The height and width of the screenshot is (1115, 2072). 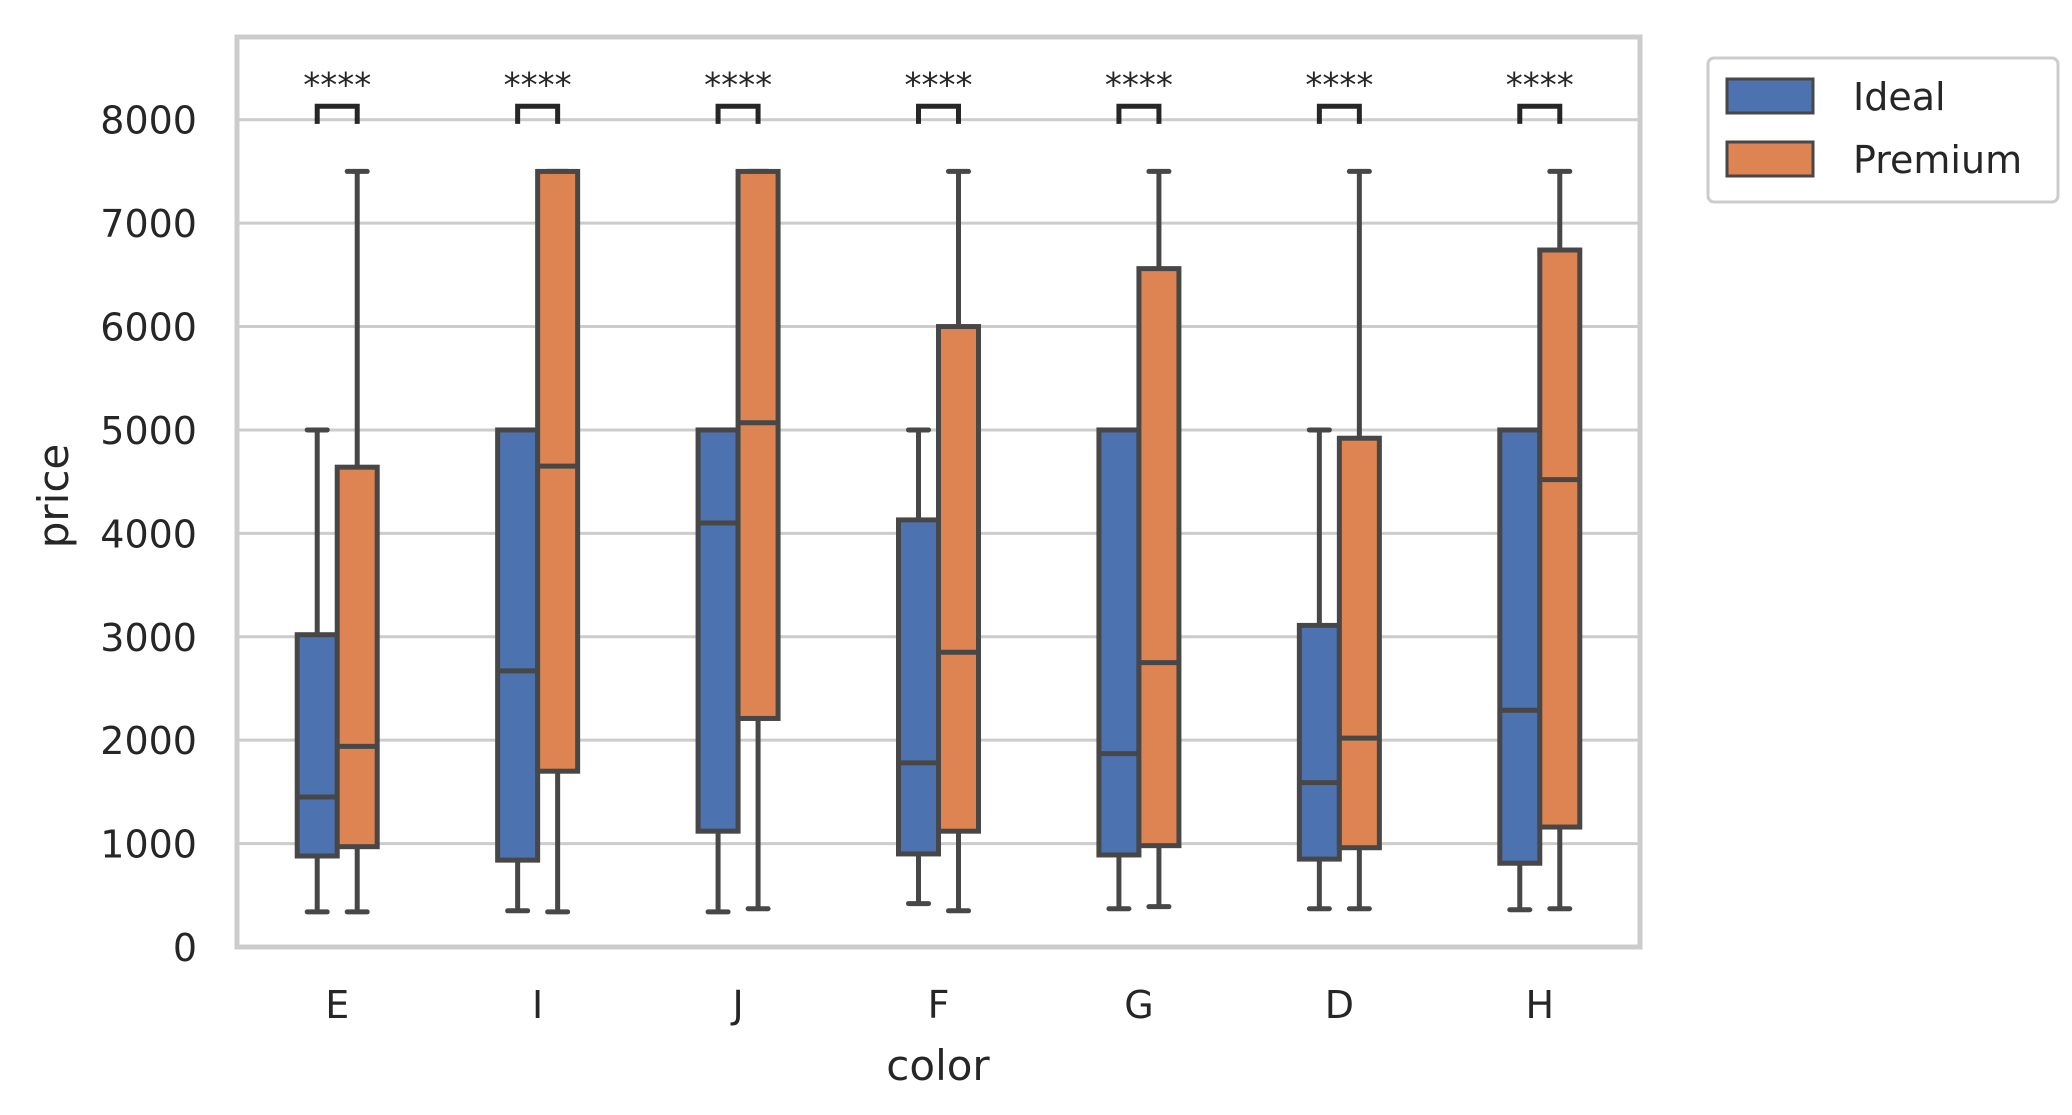 I want to click on y-tick-label: 2000, so click(x=148, y=741).